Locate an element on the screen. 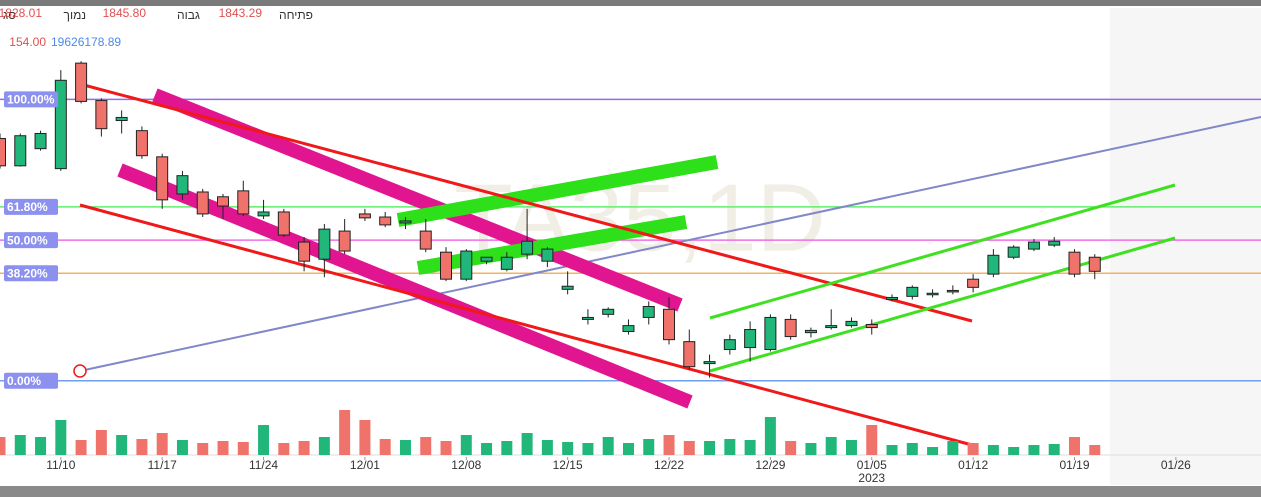 The width and height of the screenshot is (1261, 497). x-tick-label: 12/15 is located at coordinates (568, 465).